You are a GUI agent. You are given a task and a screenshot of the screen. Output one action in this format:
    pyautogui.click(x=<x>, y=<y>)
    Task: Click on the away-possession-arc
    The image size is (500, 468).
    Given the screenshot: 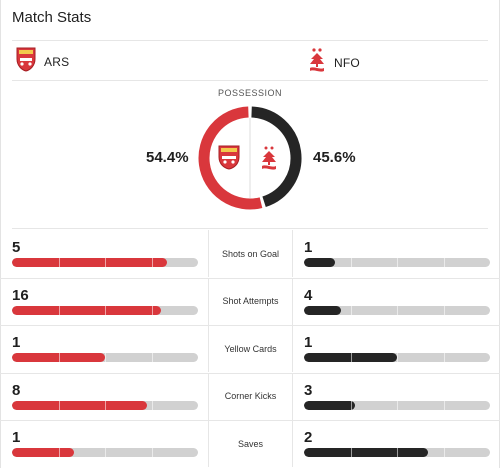 What is the action you would take?
    pyautogui.click(x=276, y=157)
    